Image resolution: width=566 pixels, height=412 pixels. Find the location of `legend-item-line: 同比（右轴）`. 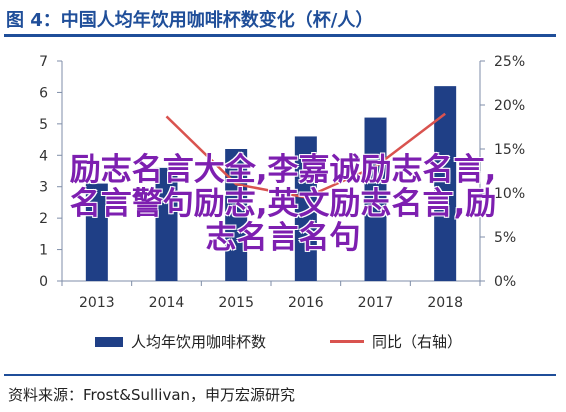

legend-item-line: 同比（右轴） is located at coordinates (396, 341).